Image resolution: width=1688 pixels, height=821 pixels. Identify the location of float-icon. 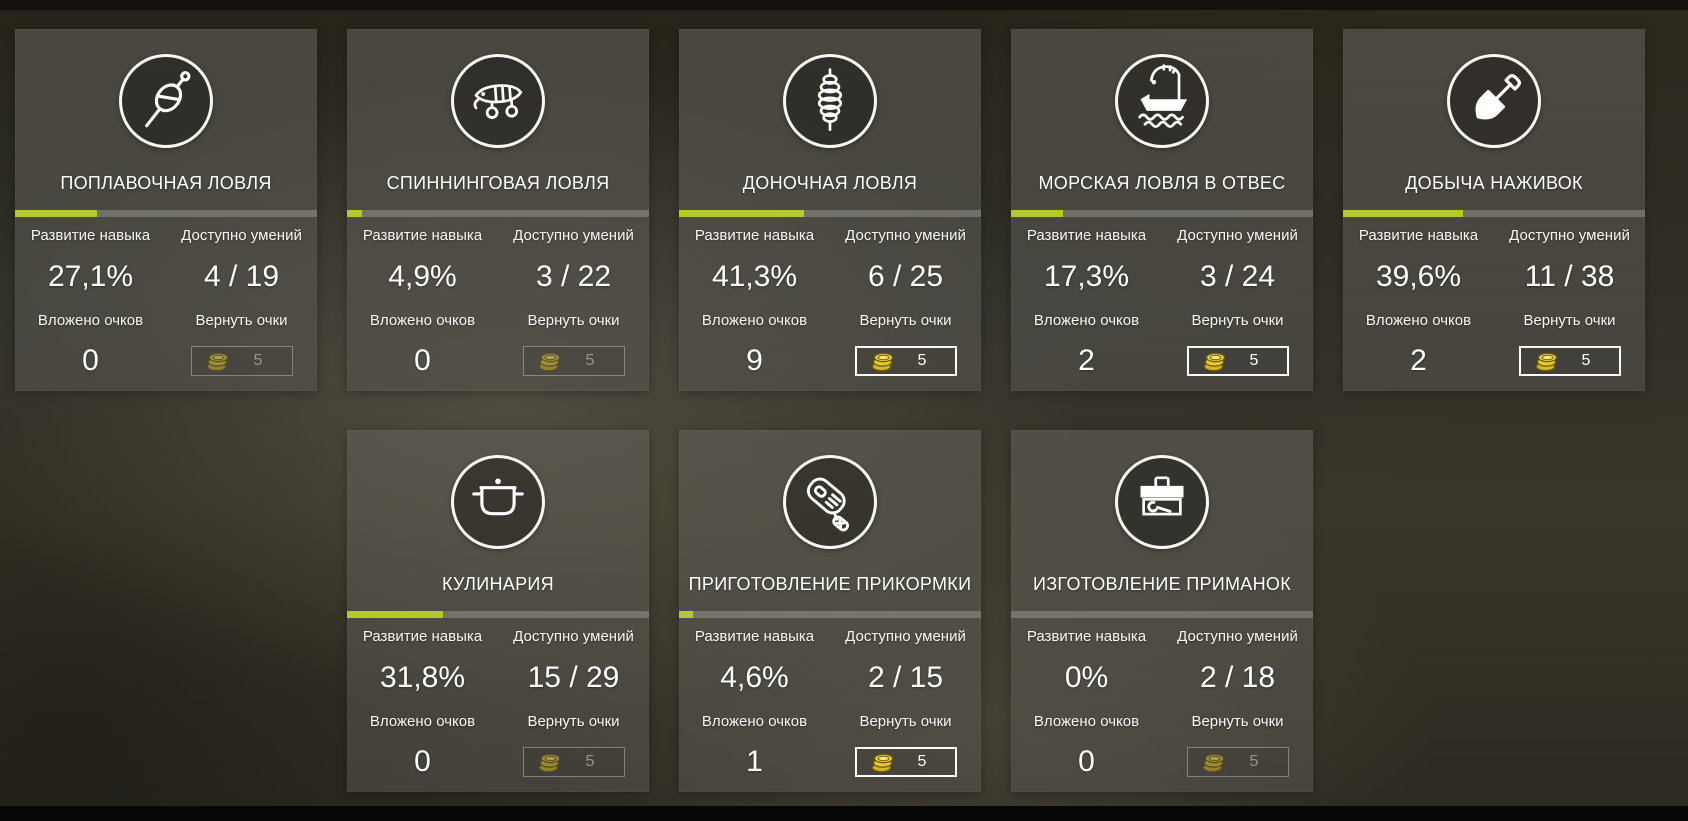
(166, 101).